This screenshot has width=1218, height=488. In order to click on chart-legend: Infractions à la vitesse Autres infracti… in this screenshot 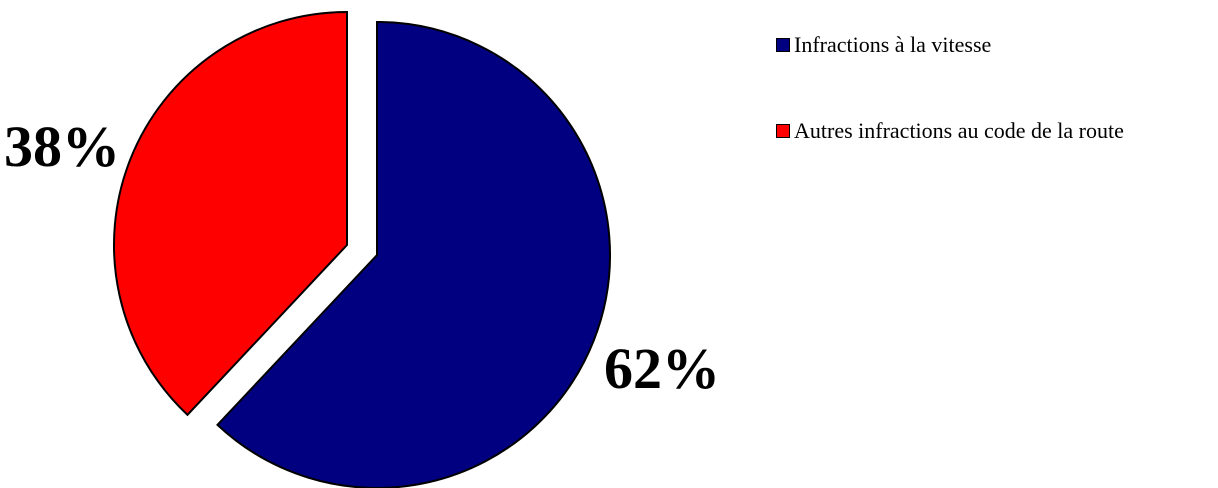, I will do `click(996, 116)`.